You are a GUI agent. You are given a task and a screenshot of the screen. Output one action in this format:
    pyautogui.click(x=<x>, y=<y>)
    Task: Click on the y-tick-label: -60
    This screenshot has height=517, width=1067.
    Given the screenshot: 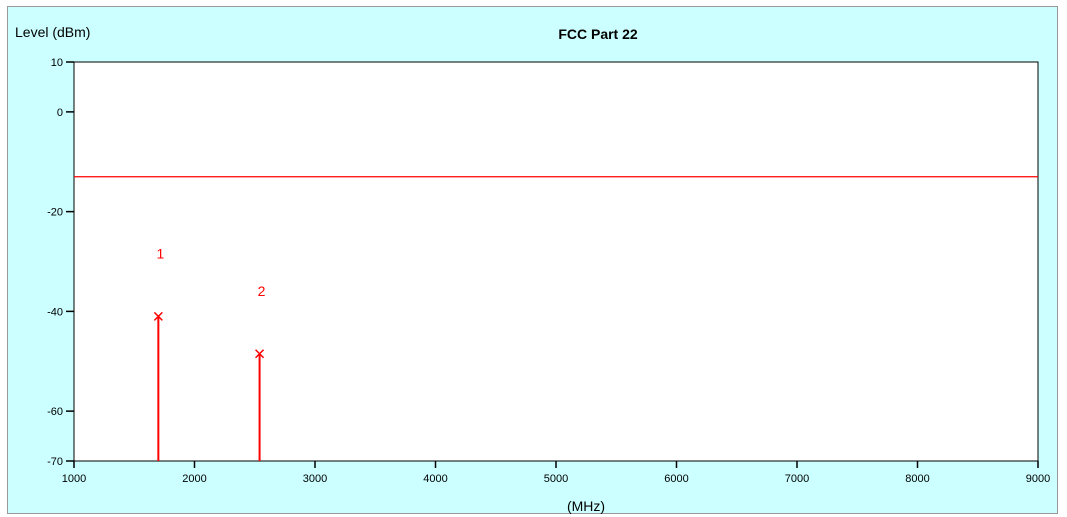 What is the action you would take?
    pyautogui.click(x=55, y=412)
    